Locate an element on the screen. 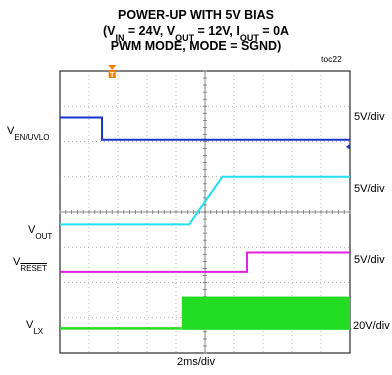  label-vlx-main: V is located at coordinates (30, 325).